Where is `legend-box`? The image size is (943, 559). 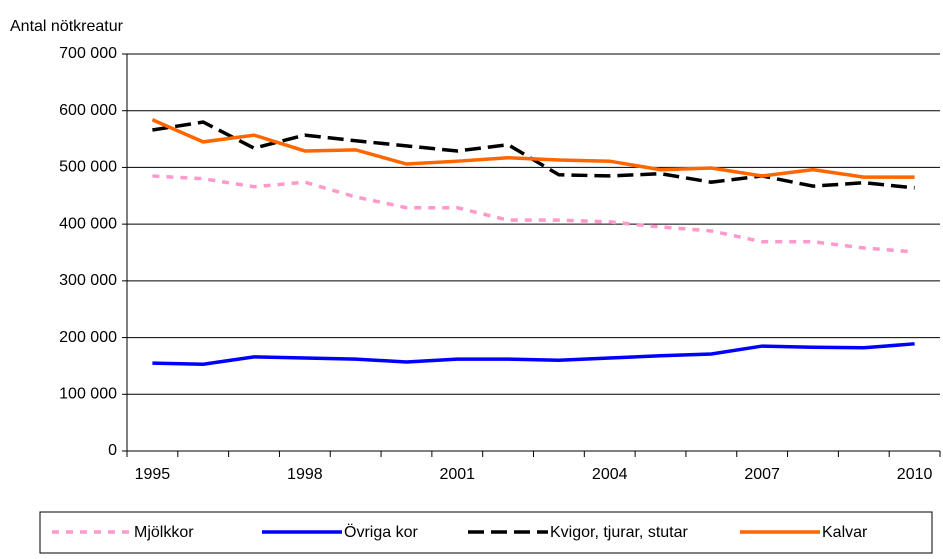 legend-box is located at coordinates (486, 532).